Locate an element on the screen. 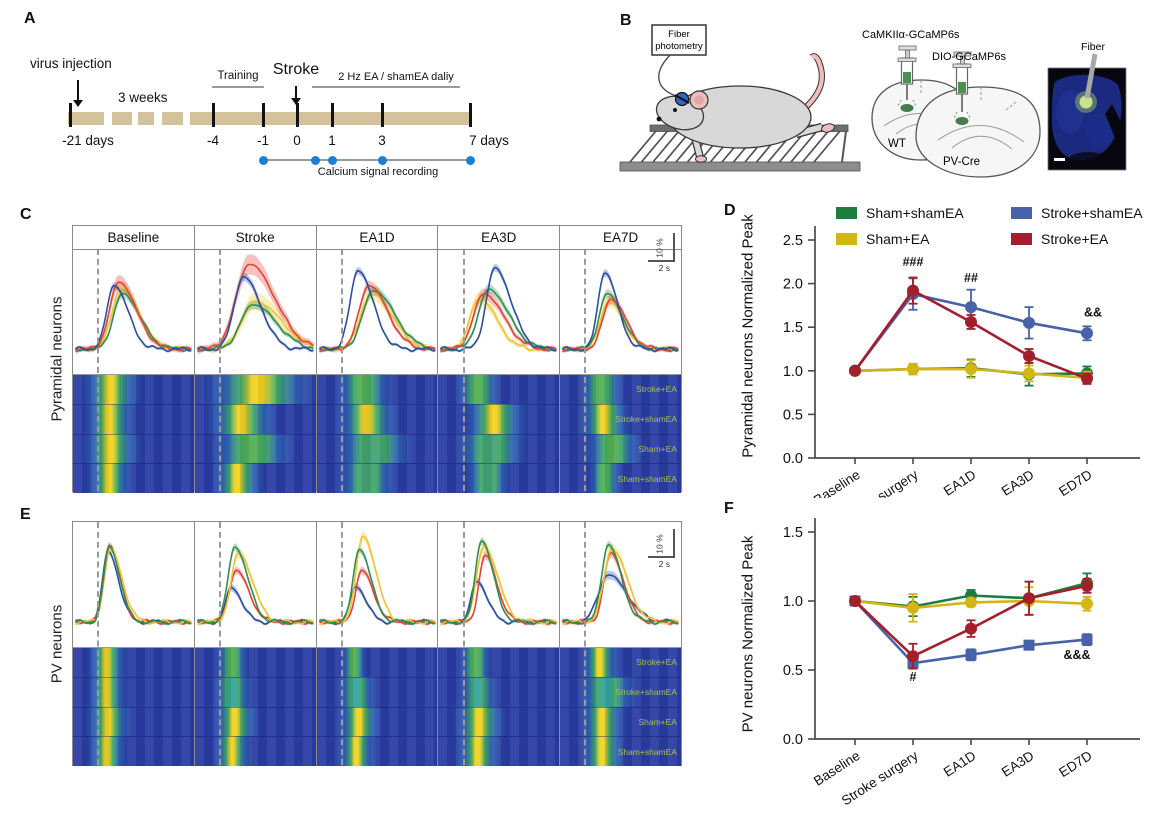  svg-text: Baseline is located at coordinates (837, 768).